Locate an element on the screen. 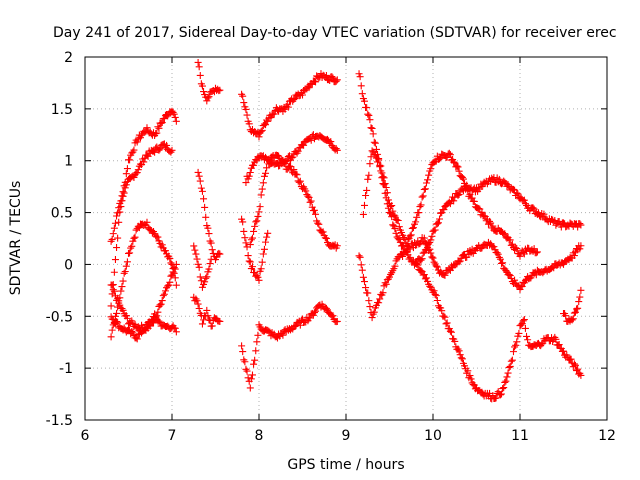 The height and width of the screenshot is (480, 640). y-tick-label: -0.5 is located at coordinates (59, 317).